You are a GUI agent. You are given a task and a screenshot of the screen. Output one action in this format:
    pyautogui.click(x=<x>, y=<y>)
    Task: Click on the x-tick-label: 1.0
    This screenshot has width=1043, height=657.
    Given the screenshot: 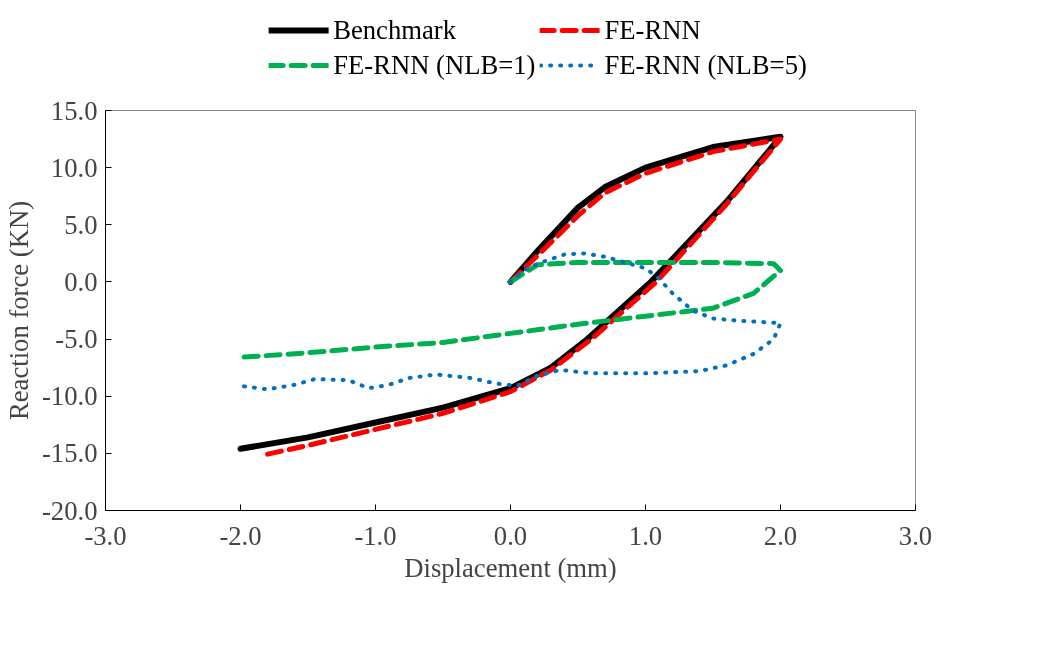 What is the action you would take?
    pyautogui.click(x=645, y=535)
    